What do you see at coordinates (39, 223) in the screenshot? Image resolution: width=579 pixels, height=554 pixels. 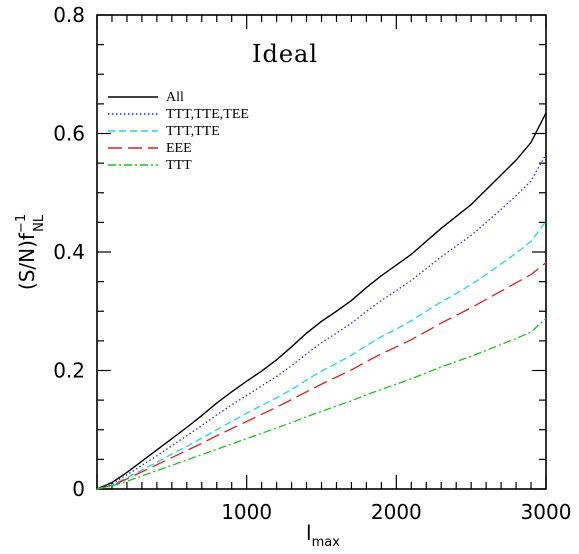 I see `y-axis-label-sub: NL` at bounding box center [39, 223].